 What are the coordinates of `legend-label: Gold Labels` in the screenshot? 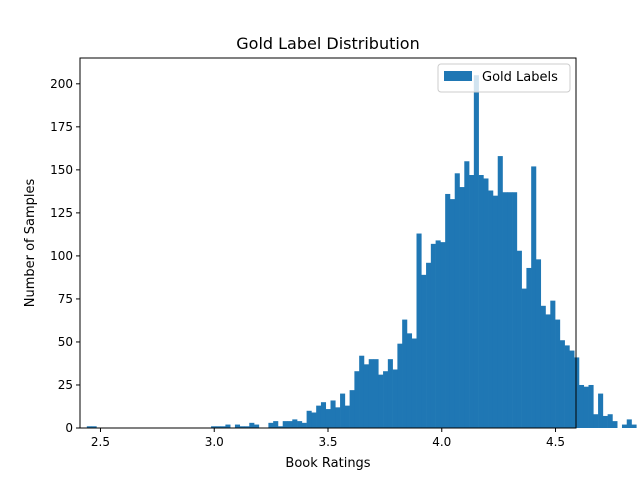 It's located at (520, 77).